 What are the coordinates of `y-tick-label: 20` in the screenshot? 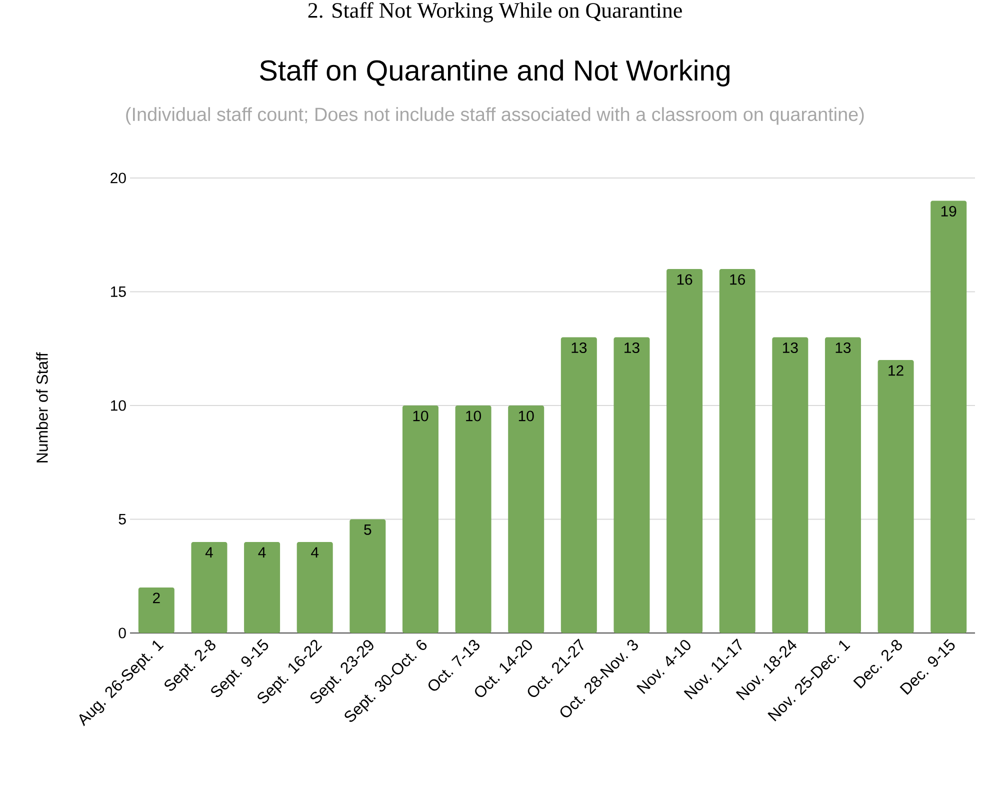 It's located at (118, 178).